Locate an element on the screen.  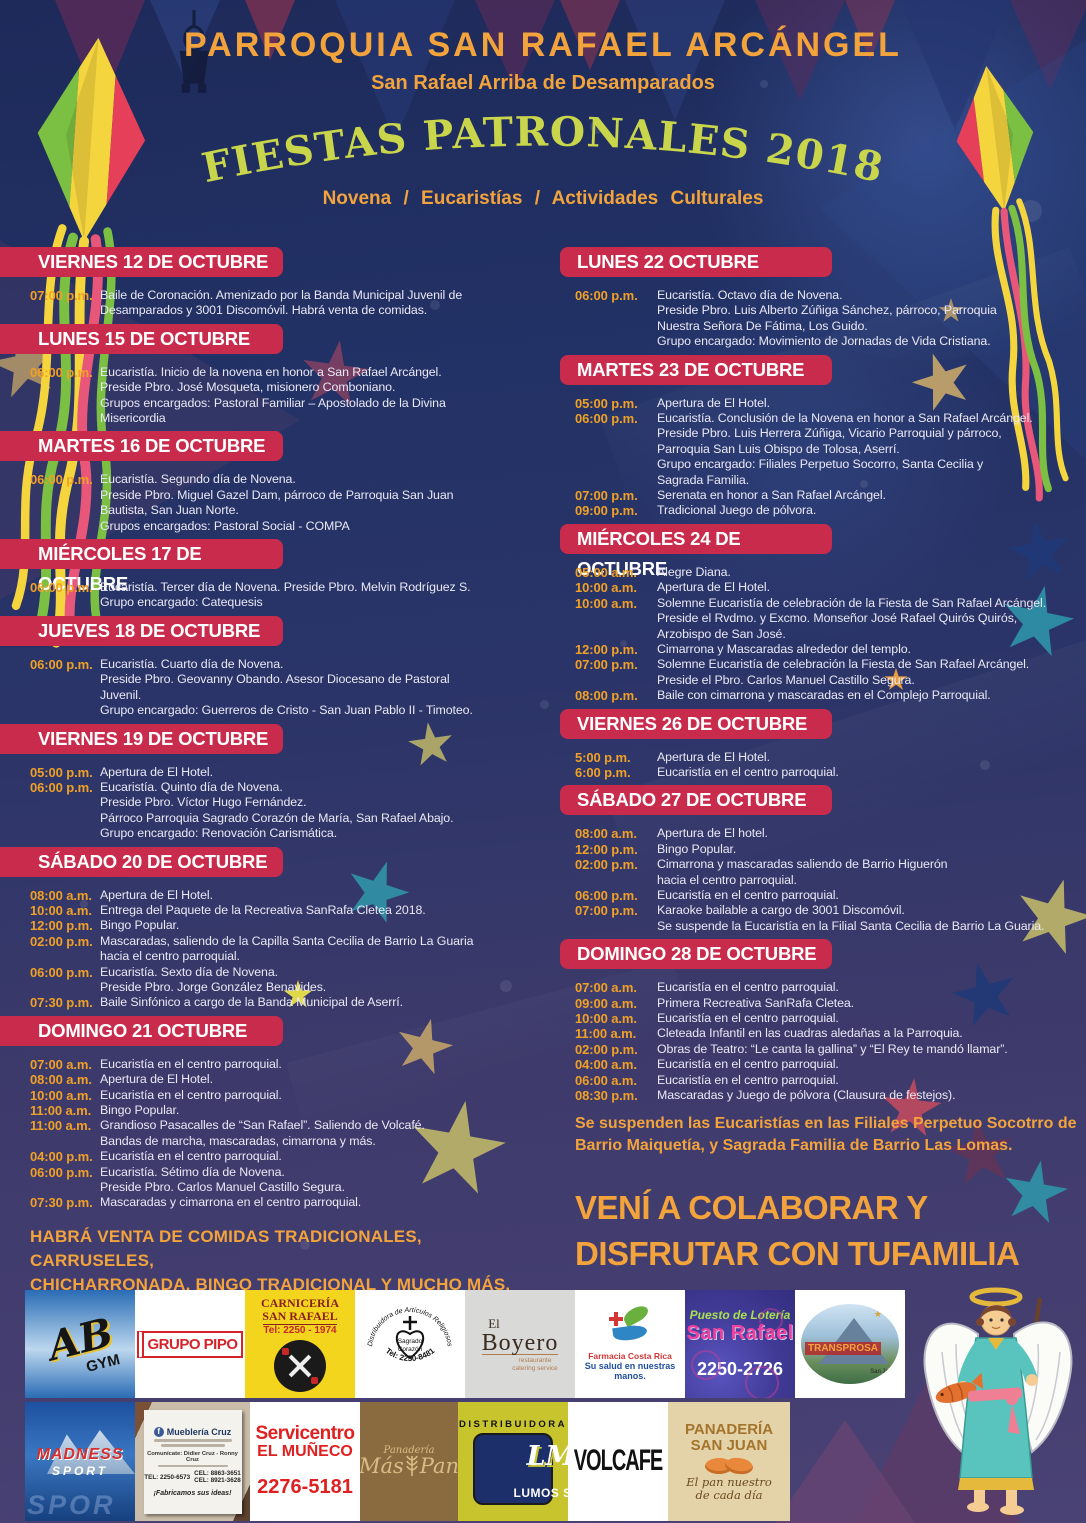
day-header: SÁBADO 27 DE OCTUBRE is located at coordinates (696, 800).